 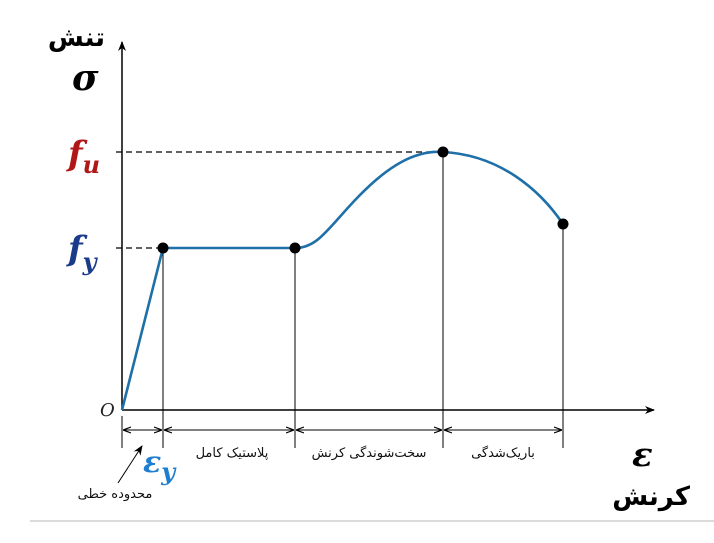 I want to click on ultimate-point, so click(x=443, y=152).